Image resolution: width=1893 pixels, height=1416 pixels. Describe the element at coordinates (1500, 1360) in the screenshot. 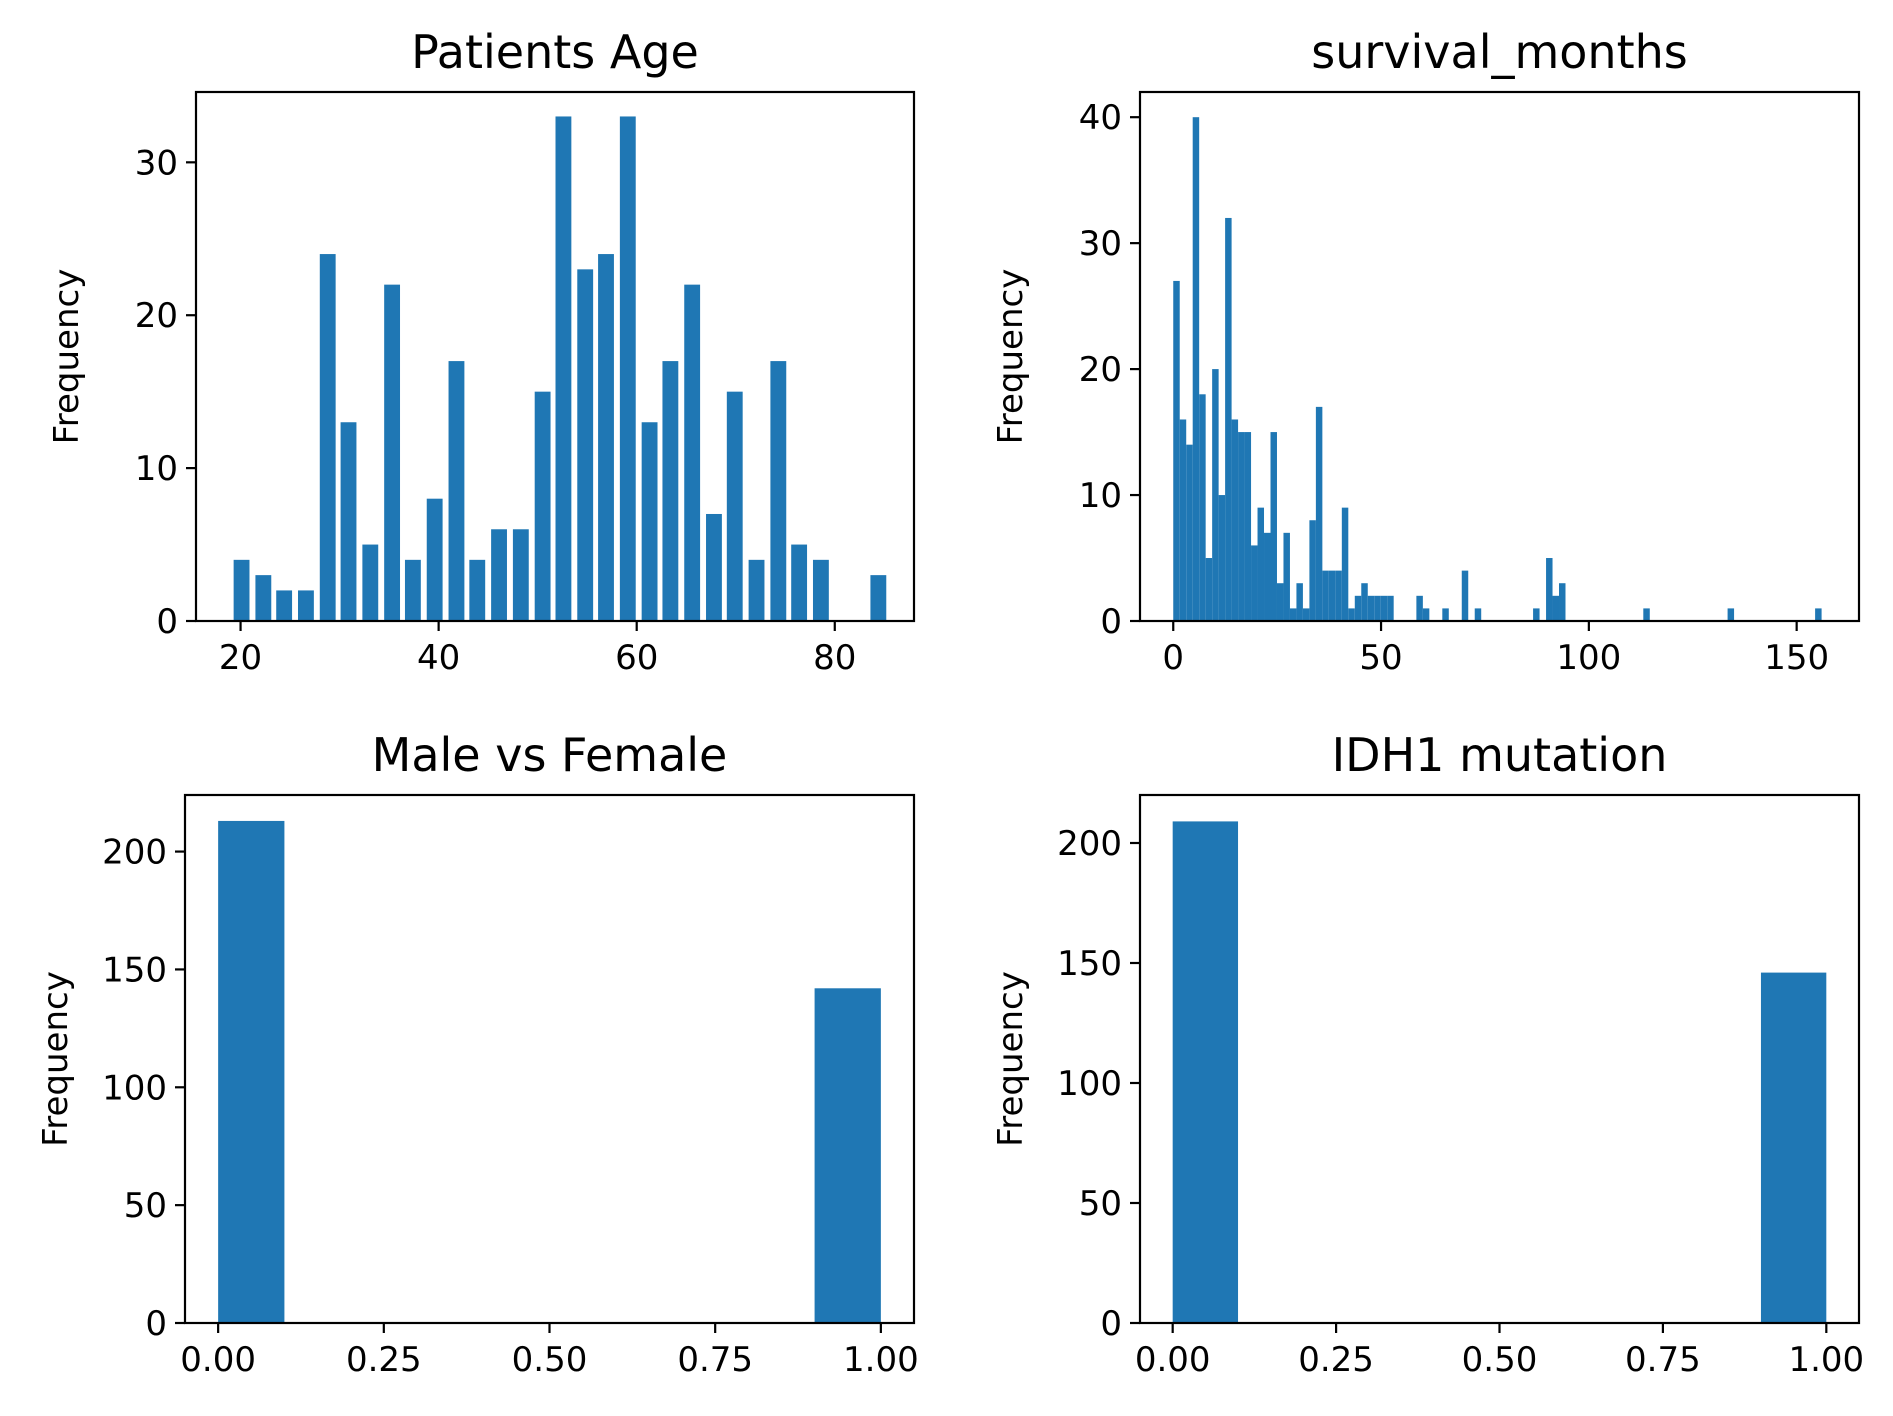

I see `x-tick-label: 0.50` at that location.